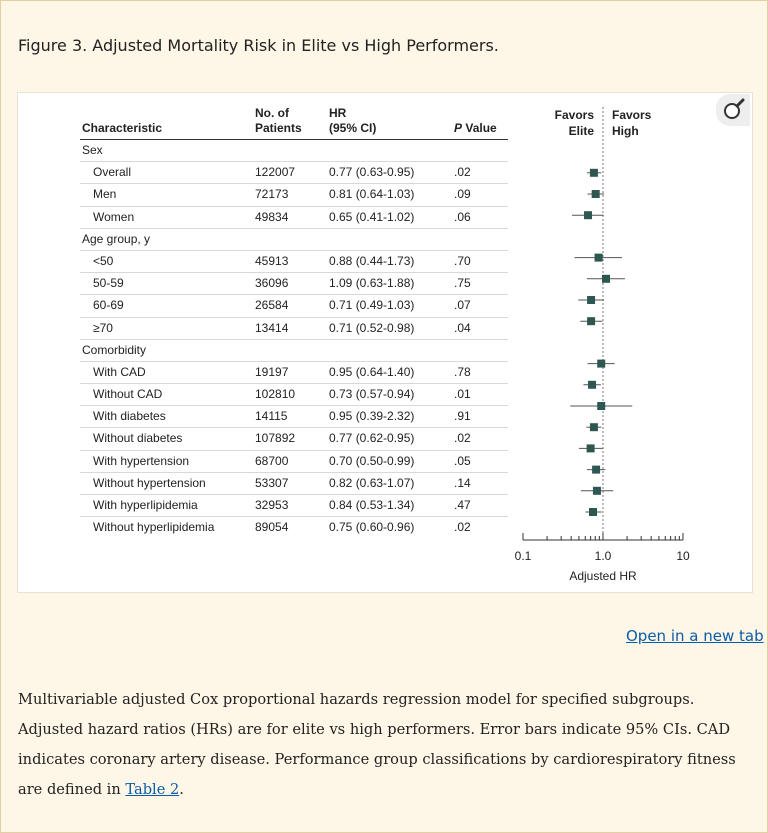 Image resolution: width=768 pixels, height=833 pixels. What do you see at coordinates (372, 260) in the screenshot?
I see `hr-ci-value: 0.88 (0.44-1.73)` at bounding box center [372, 260].